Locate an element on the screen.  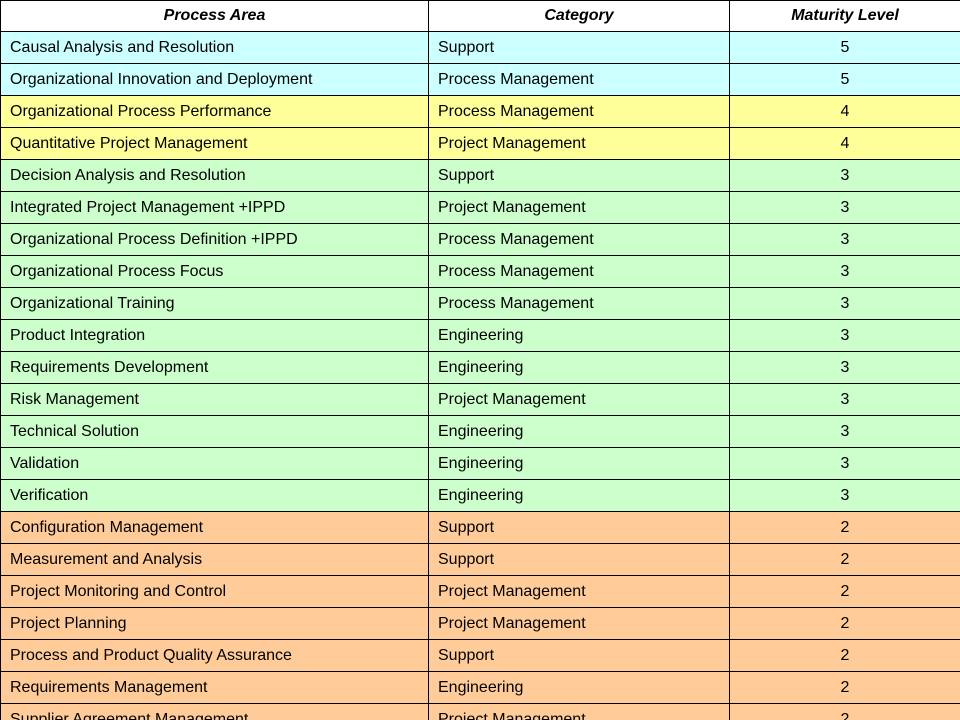
table-row: Causal Analysis and Resolution Support 5 is located at coordinates (480, 47).